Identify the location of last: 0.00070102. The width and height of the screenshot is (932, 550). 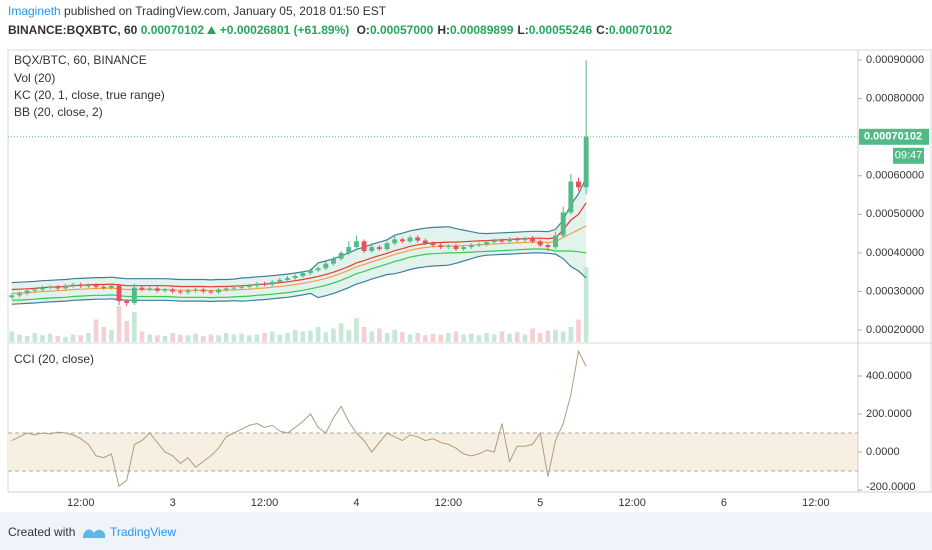
(172, 30).